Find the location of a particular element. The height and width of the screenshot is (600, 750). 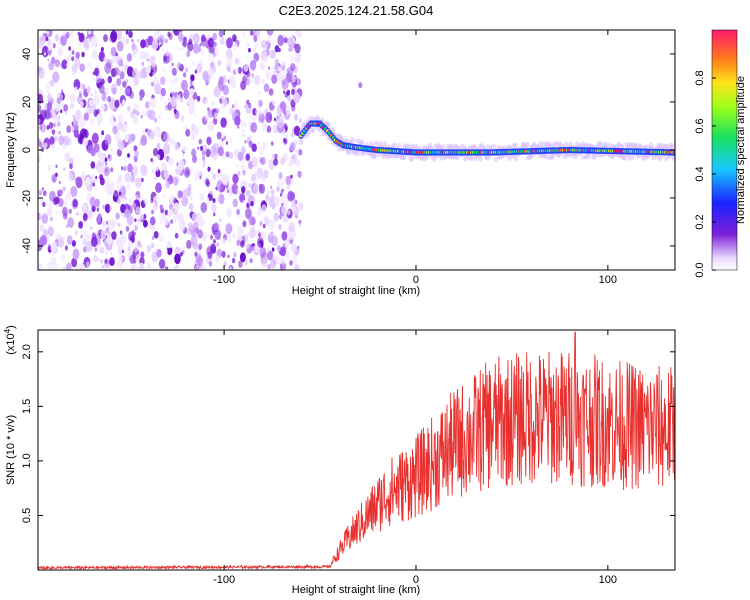

y-tick-label: 2.0 is located at coordinates (27, 351).